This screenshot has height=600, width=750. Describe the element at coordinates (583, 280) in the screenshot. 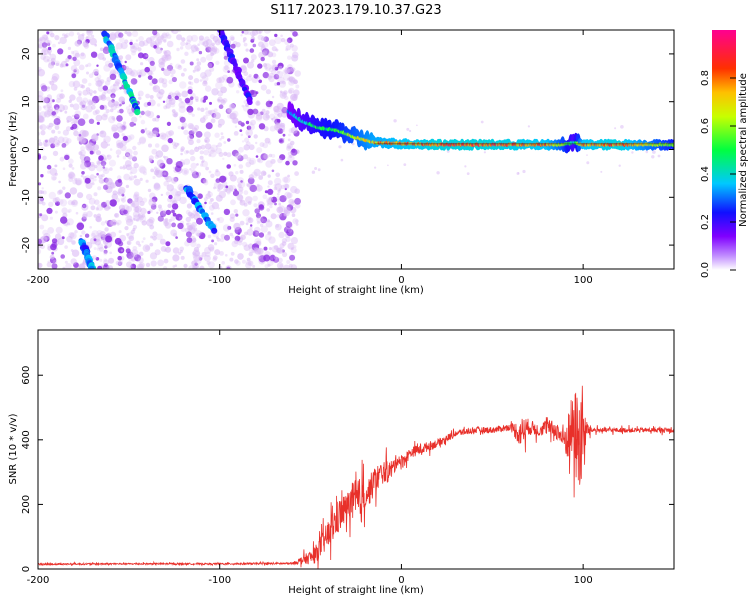

I see `x-tick-label: 100` at that location.